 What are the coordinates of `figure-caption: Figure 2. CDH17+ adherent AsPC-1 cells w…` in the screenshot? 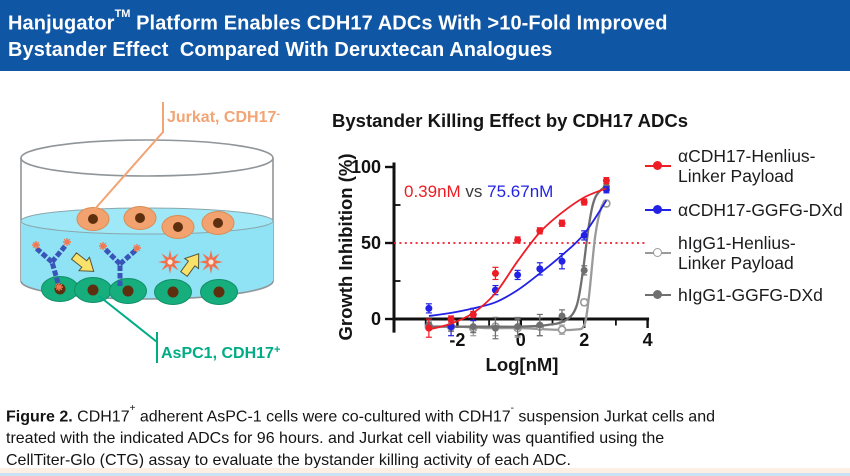 It's located at (421, 437).